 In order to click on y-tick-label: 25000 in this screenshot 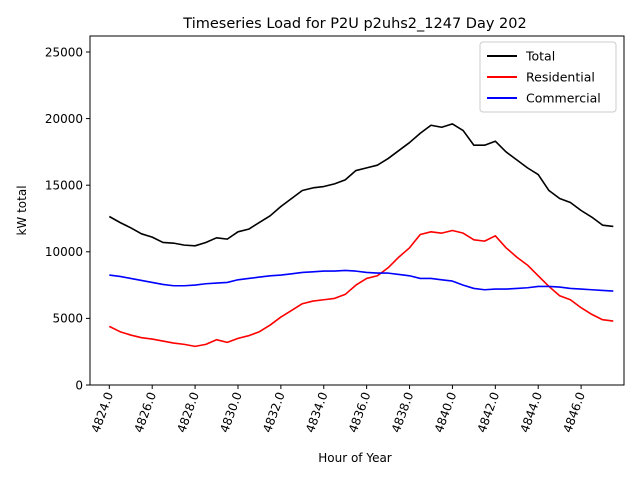, I will do `click(64, 52)`.